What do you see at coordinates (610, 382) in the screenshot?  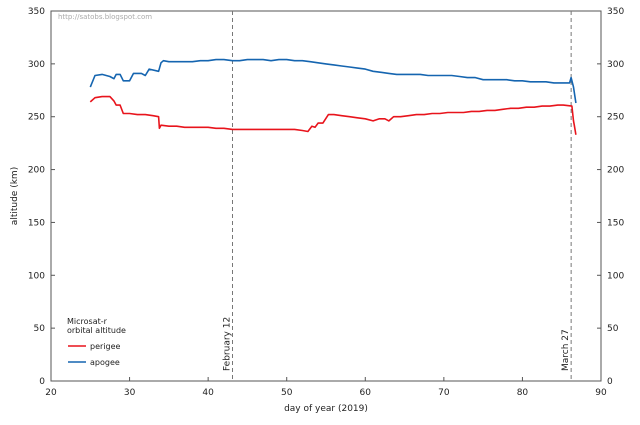 I see `y-tick-label-right: 0` at bounding box center [610, 382].